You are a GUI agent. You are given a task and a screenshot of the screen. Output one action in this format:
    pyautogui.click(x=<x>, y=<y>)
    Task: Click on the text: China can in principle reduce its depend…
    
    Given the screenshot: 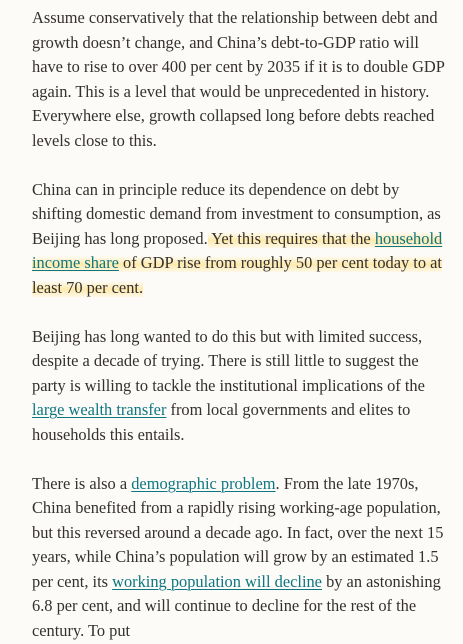 What is the action you would take?
    pyautogui.click(x=236, y=213)
    